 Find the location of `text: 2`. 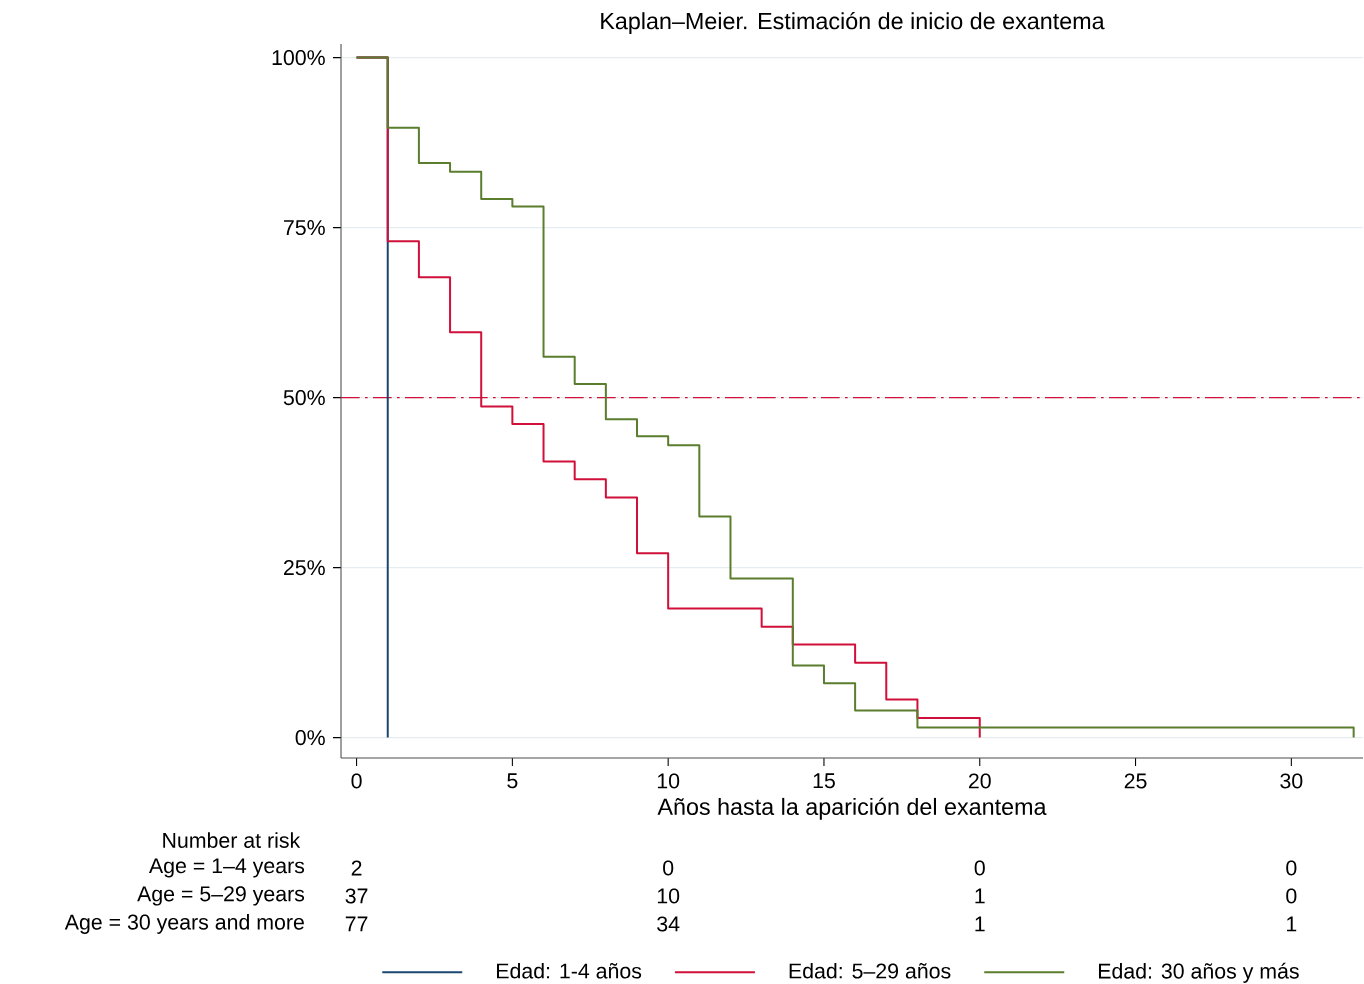

text: 2 is located at coordinates (356, 868).